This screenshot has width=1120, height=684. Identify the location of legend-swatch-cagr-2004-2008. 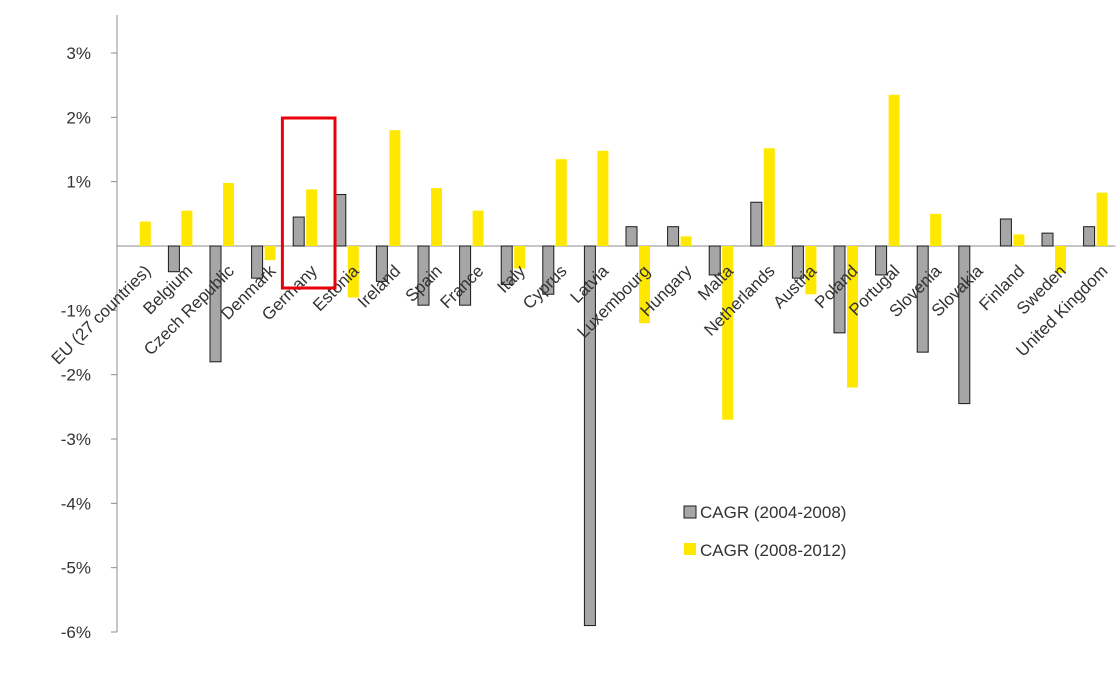
(690, 512).